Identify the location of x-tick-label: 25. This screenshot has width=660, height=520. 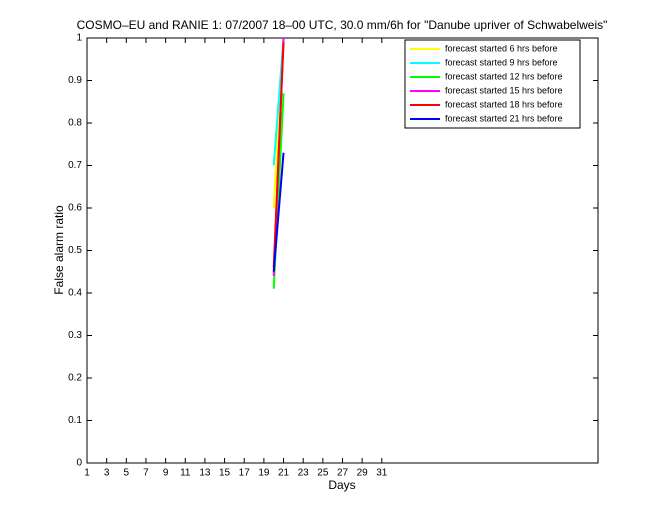
(323, 473).